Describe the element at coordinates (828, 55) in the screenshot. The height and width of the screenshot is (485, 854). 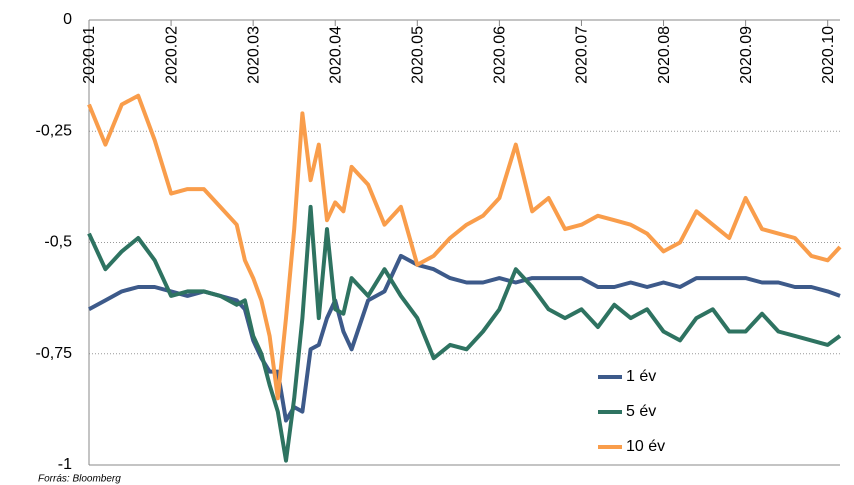
I see `x-tick-label: 2020.10` at that location.